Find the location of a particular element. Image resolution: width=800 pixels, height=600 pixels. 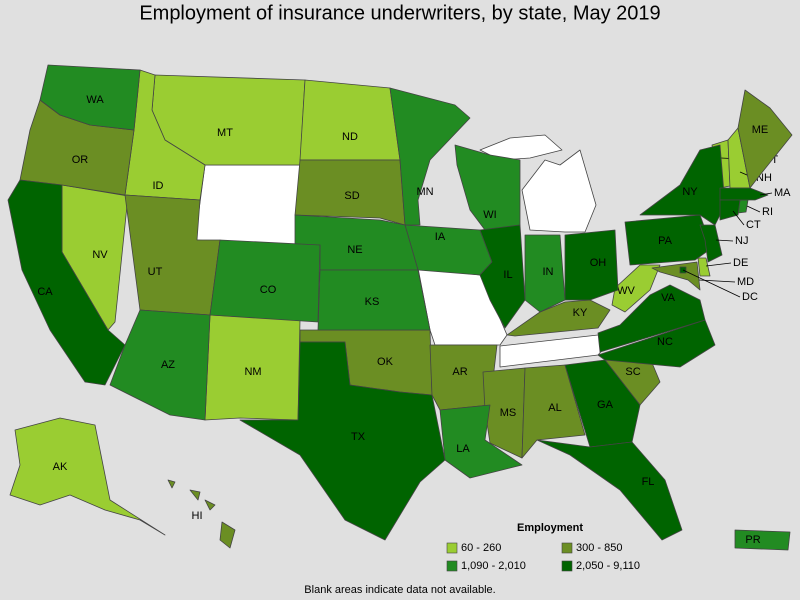

state-label: CA is located at coordinates (45, 292).